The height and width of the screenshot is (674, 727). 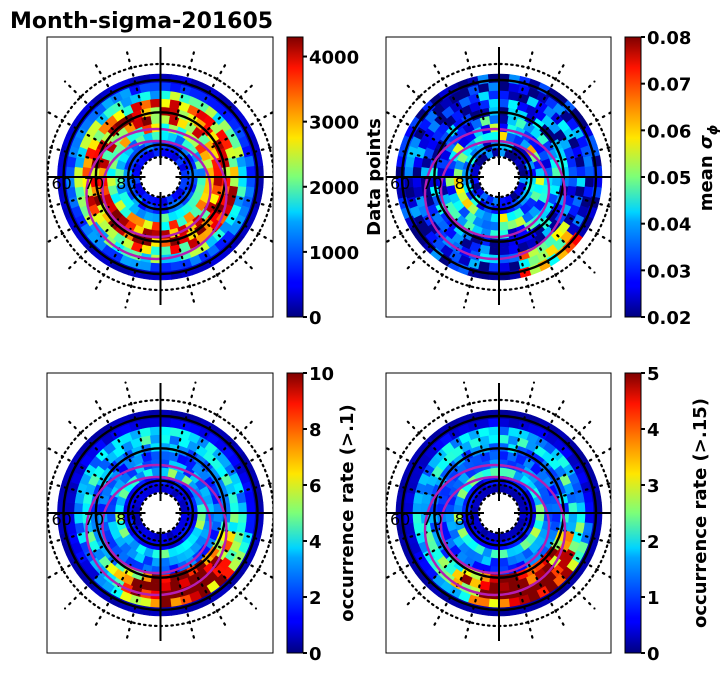 What do you see at coordinates (669, 271) in the screenshot?
I see `colorbar-tick-label: 0.03` at bounding box center [669, 271].